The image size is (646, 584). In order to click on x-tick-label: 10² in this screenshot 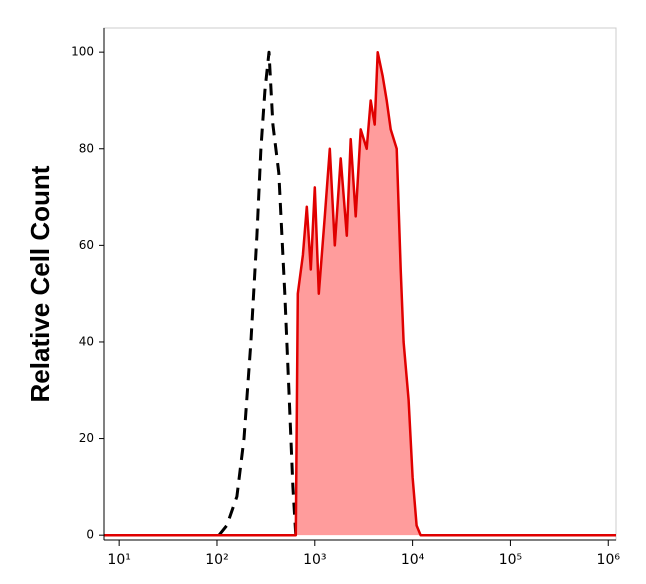, I will do `click(216, 560)`.